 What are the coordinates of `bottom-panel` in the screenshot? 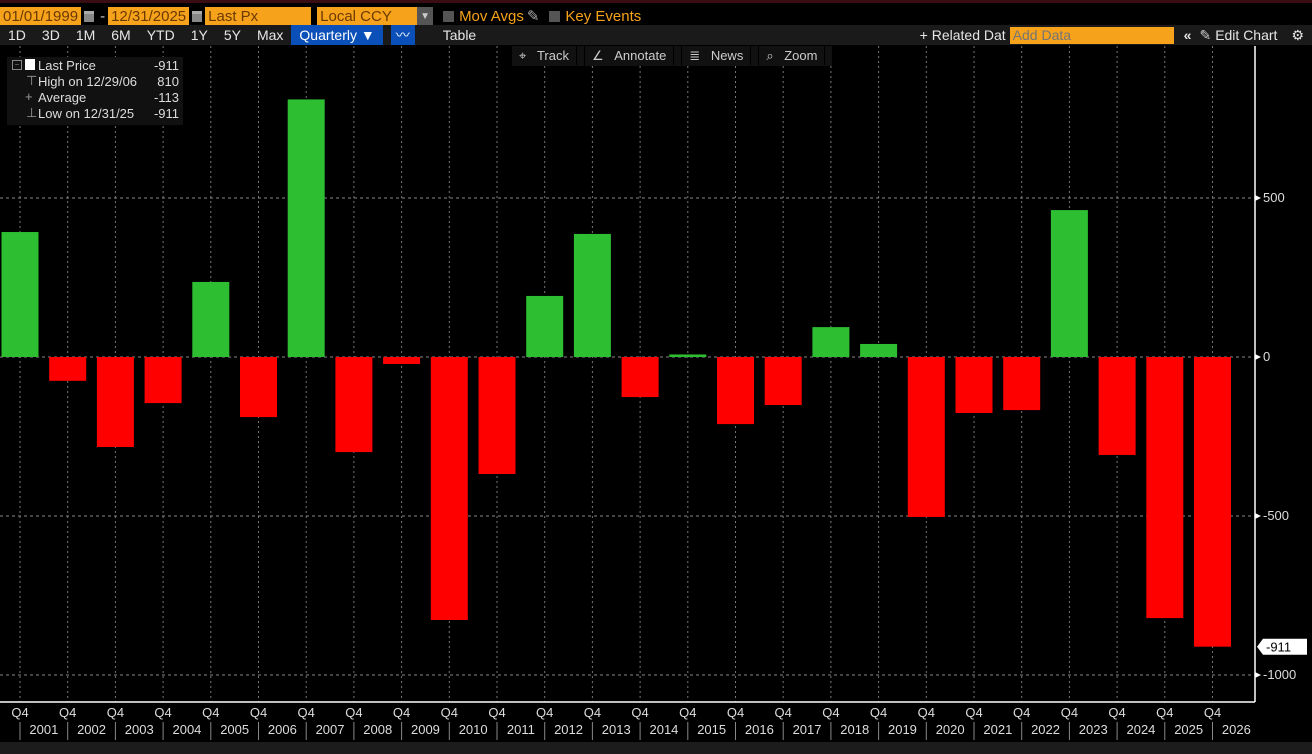 It's located at (656, 748).